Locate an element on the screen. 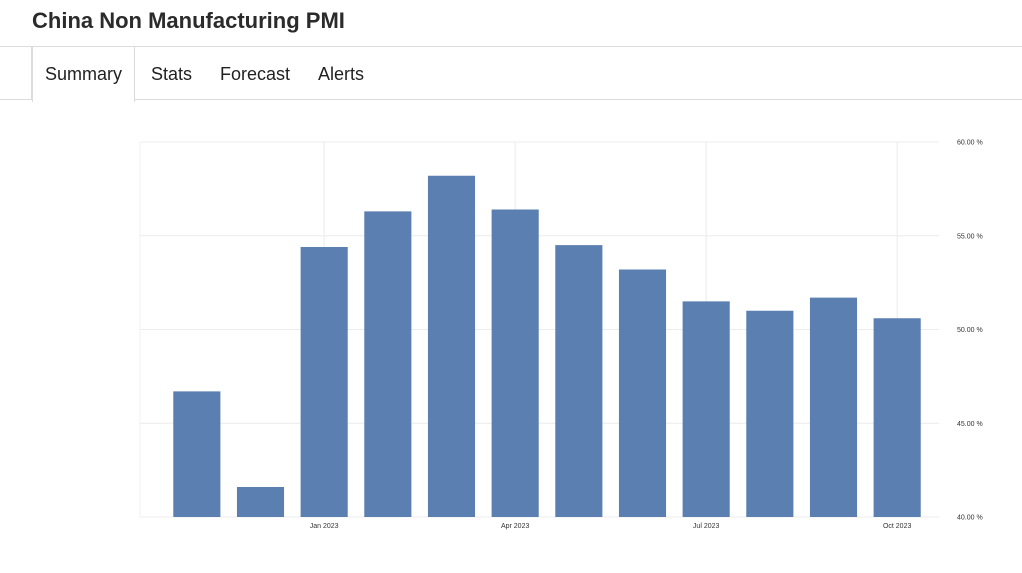 This screenshot has height=573, width=1022. chart-y-axis: 40.00 % 45.00 % 50.00 % 55.00 % 60.00 % is located at coordinates (970, 331).